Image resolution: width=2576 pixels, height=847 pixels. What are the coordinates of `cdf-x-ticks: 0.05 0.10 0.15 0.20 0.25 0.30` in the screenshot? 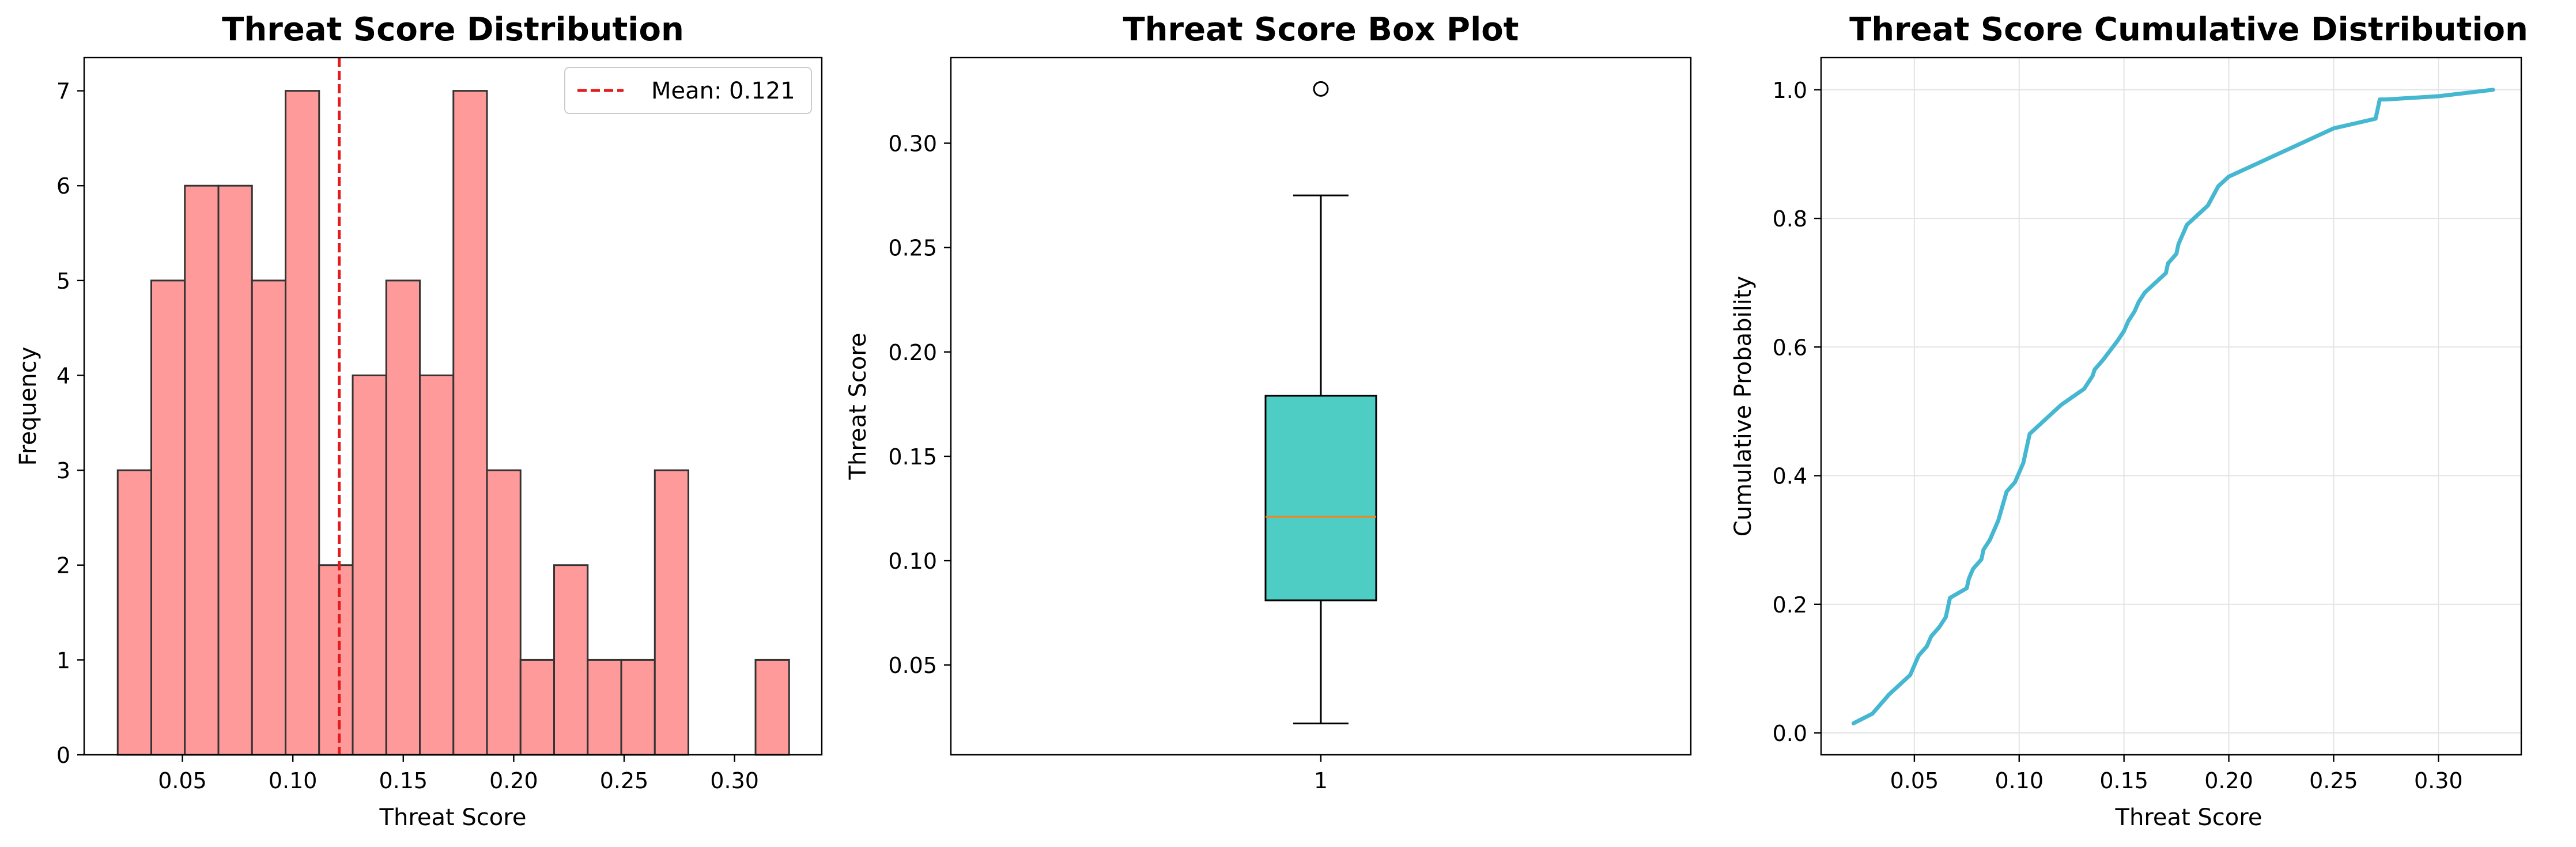 It's located at (2176, 774).